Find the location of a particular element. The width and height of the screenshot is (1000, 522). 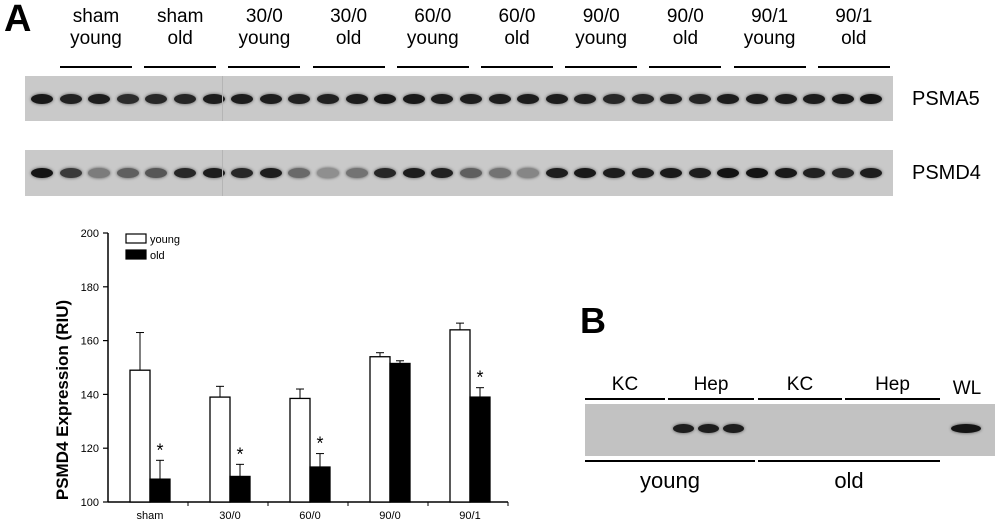

y-tick-label: 200 is located at coordinates (90, 234).